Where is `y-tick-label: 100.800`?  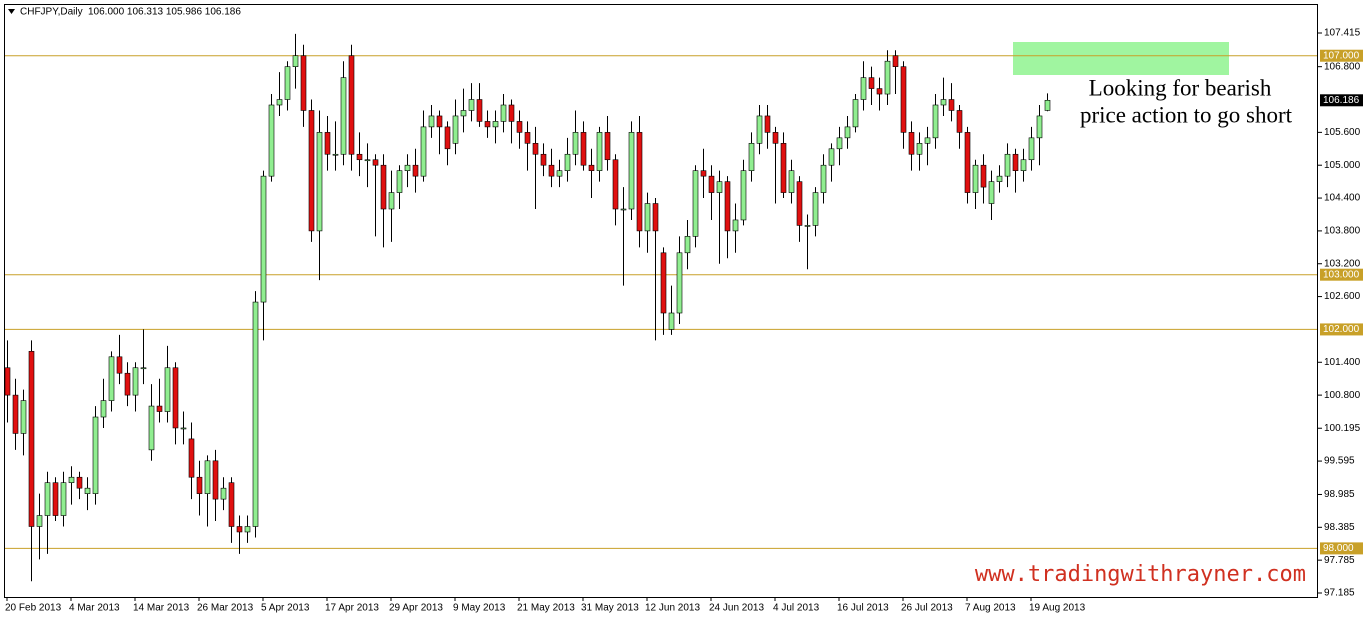 y-tick-label: 100.800 is located at coordinates (1342, 395).